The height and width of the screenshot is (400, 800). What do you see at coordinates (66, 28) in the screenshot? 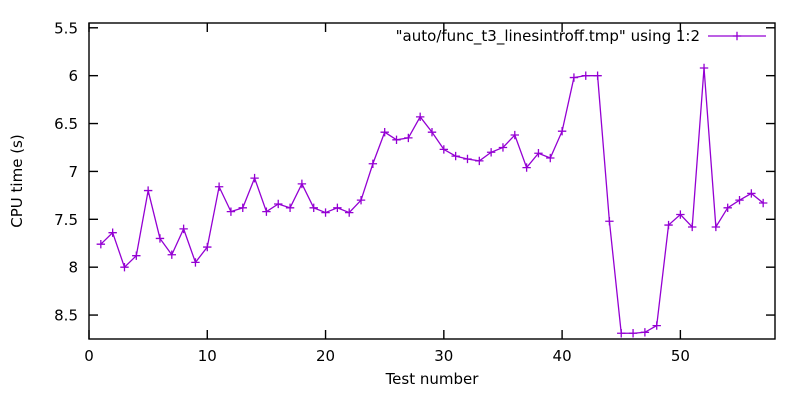
I see `y-tick-label: 5.5` at bounding box center [66, 28].